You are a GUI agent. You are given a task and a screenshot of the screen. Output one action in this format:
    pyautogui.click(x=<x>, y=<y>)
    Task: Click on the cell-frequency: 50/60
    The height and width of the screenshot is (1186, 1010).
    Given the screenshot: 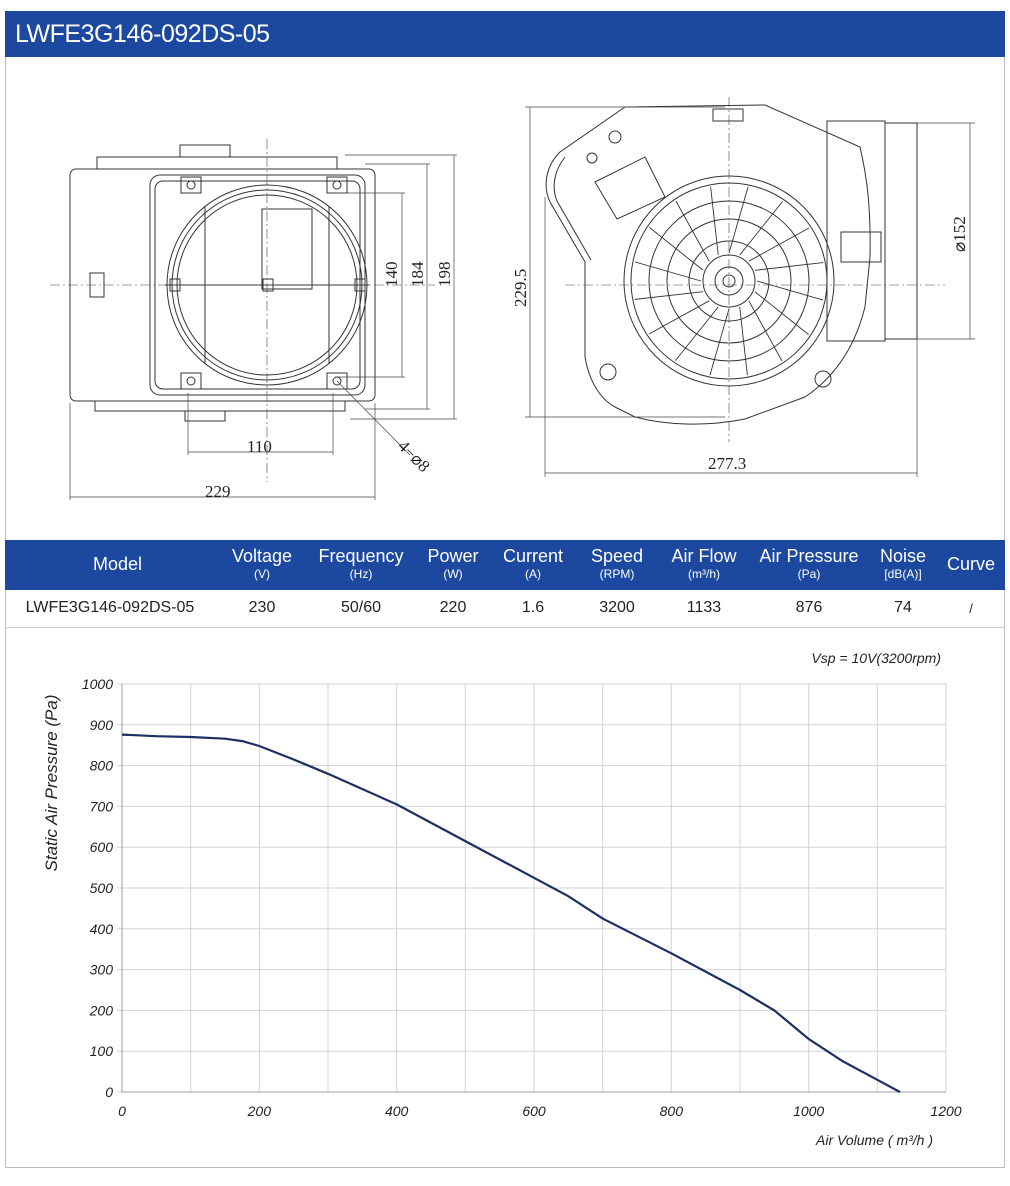 What is the action you would take?
    pyautogui.click(x=361, y=607)
    